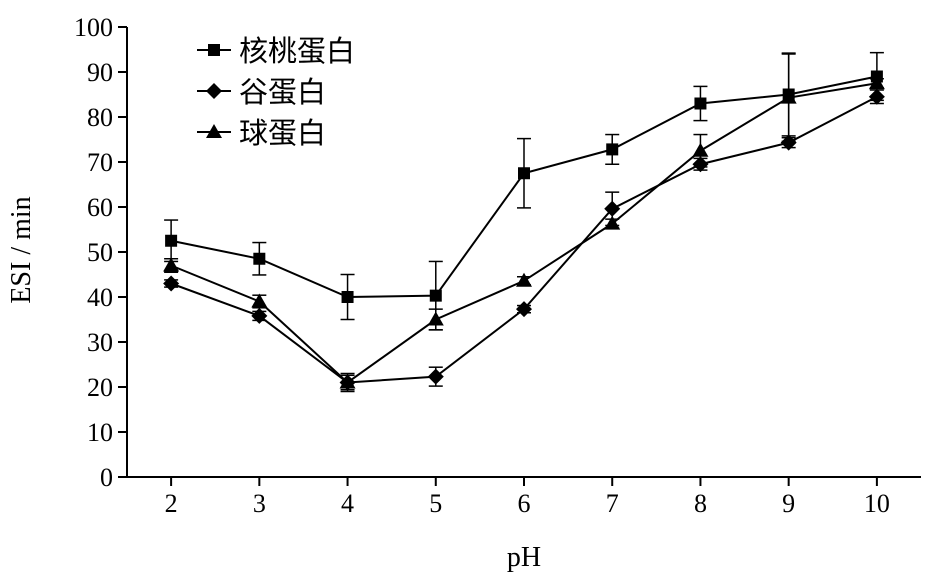 The height and width of the screenshot is (581, 946). Describe the element at coordinates (100, 72) in the screenshot. I see `y-tick-label: 90` at that location.